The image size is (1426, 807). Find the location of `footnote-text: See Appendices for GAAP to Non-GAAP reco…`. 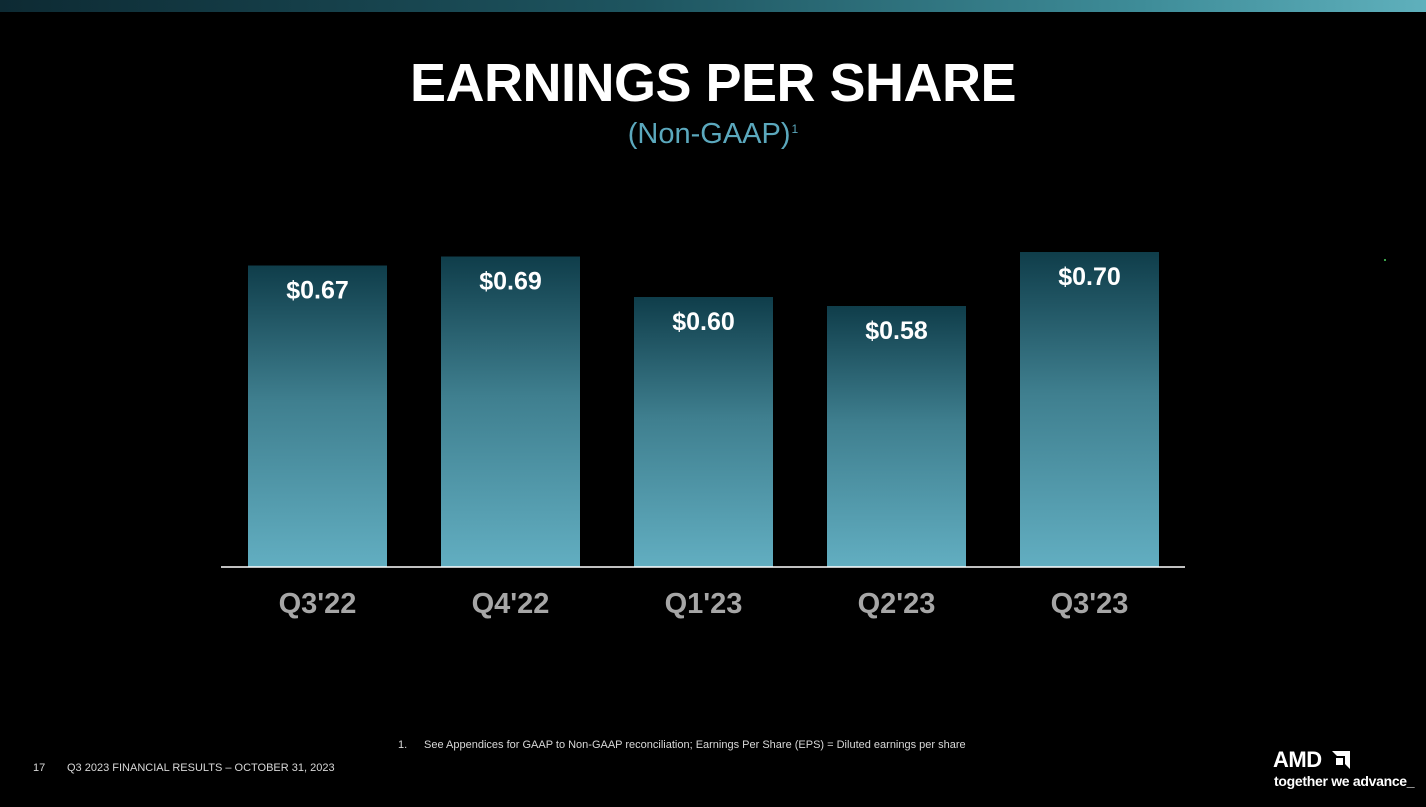

footnote-text: See Appendices for GAAP to Non-GAAP reco… is located at coordinates (695, 745).